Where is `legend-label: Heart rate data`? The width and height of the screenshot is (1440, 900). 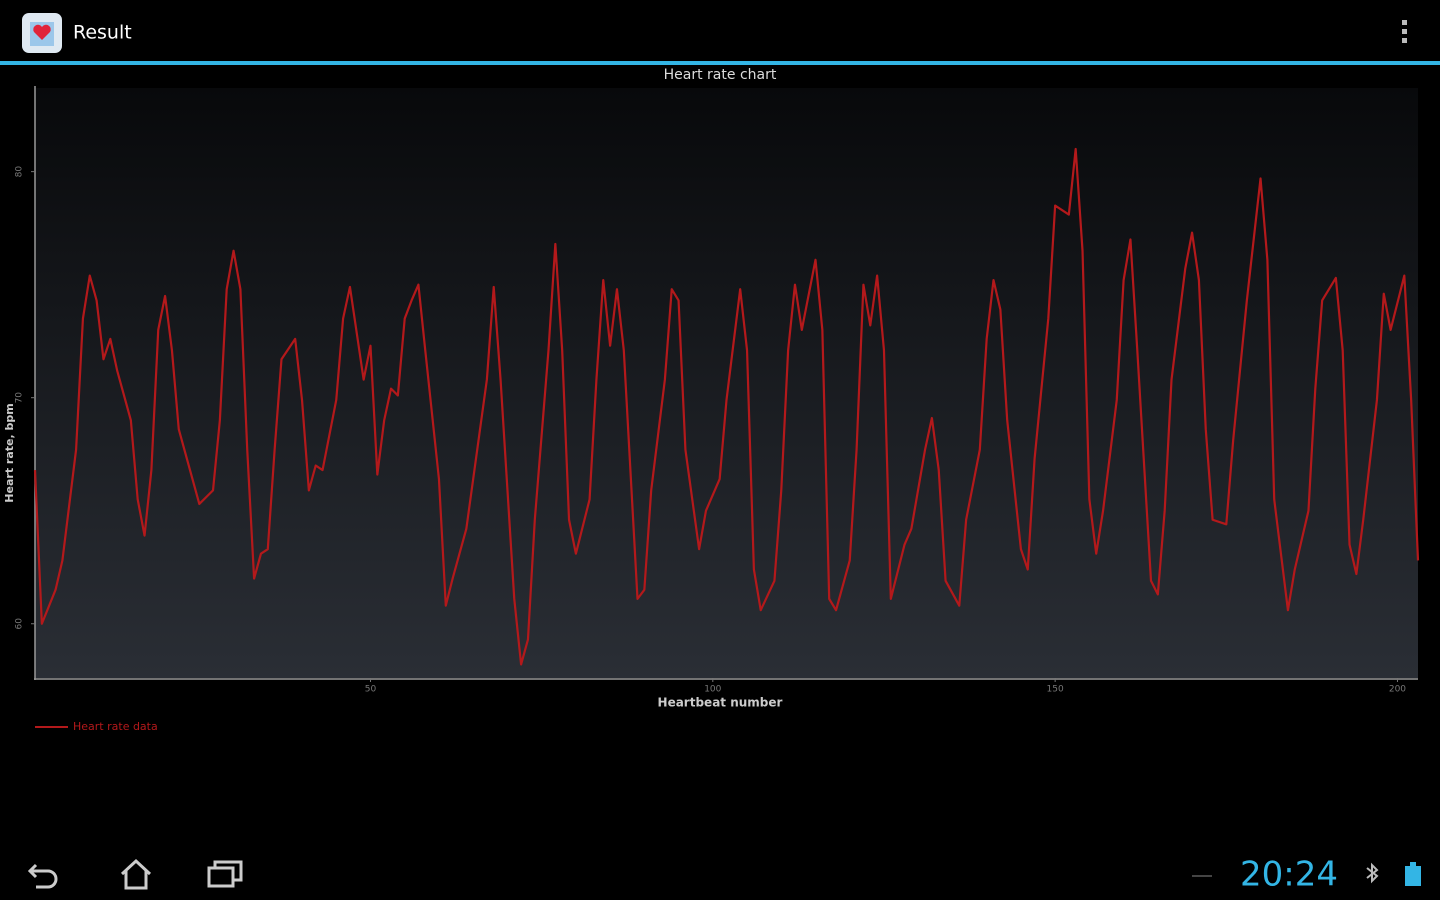
legend-label: Heart rate data is located at coordinates (115, 726).